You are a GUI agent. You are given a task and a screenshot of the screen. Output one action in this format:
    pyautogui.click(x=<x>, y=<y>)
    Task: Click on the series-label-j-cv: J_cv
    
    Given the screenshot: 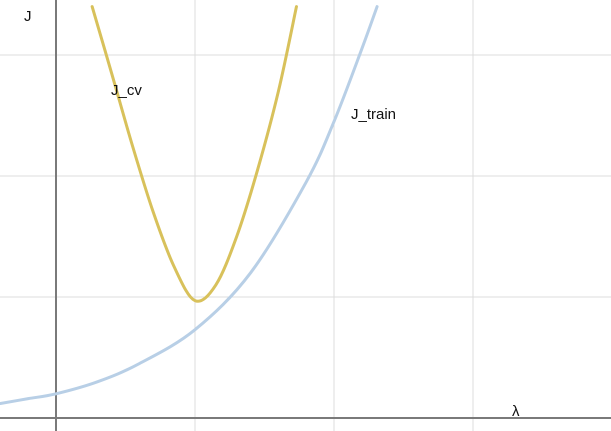 What is the action you would take?
    pyautogui.click(x=126, y=90)
    